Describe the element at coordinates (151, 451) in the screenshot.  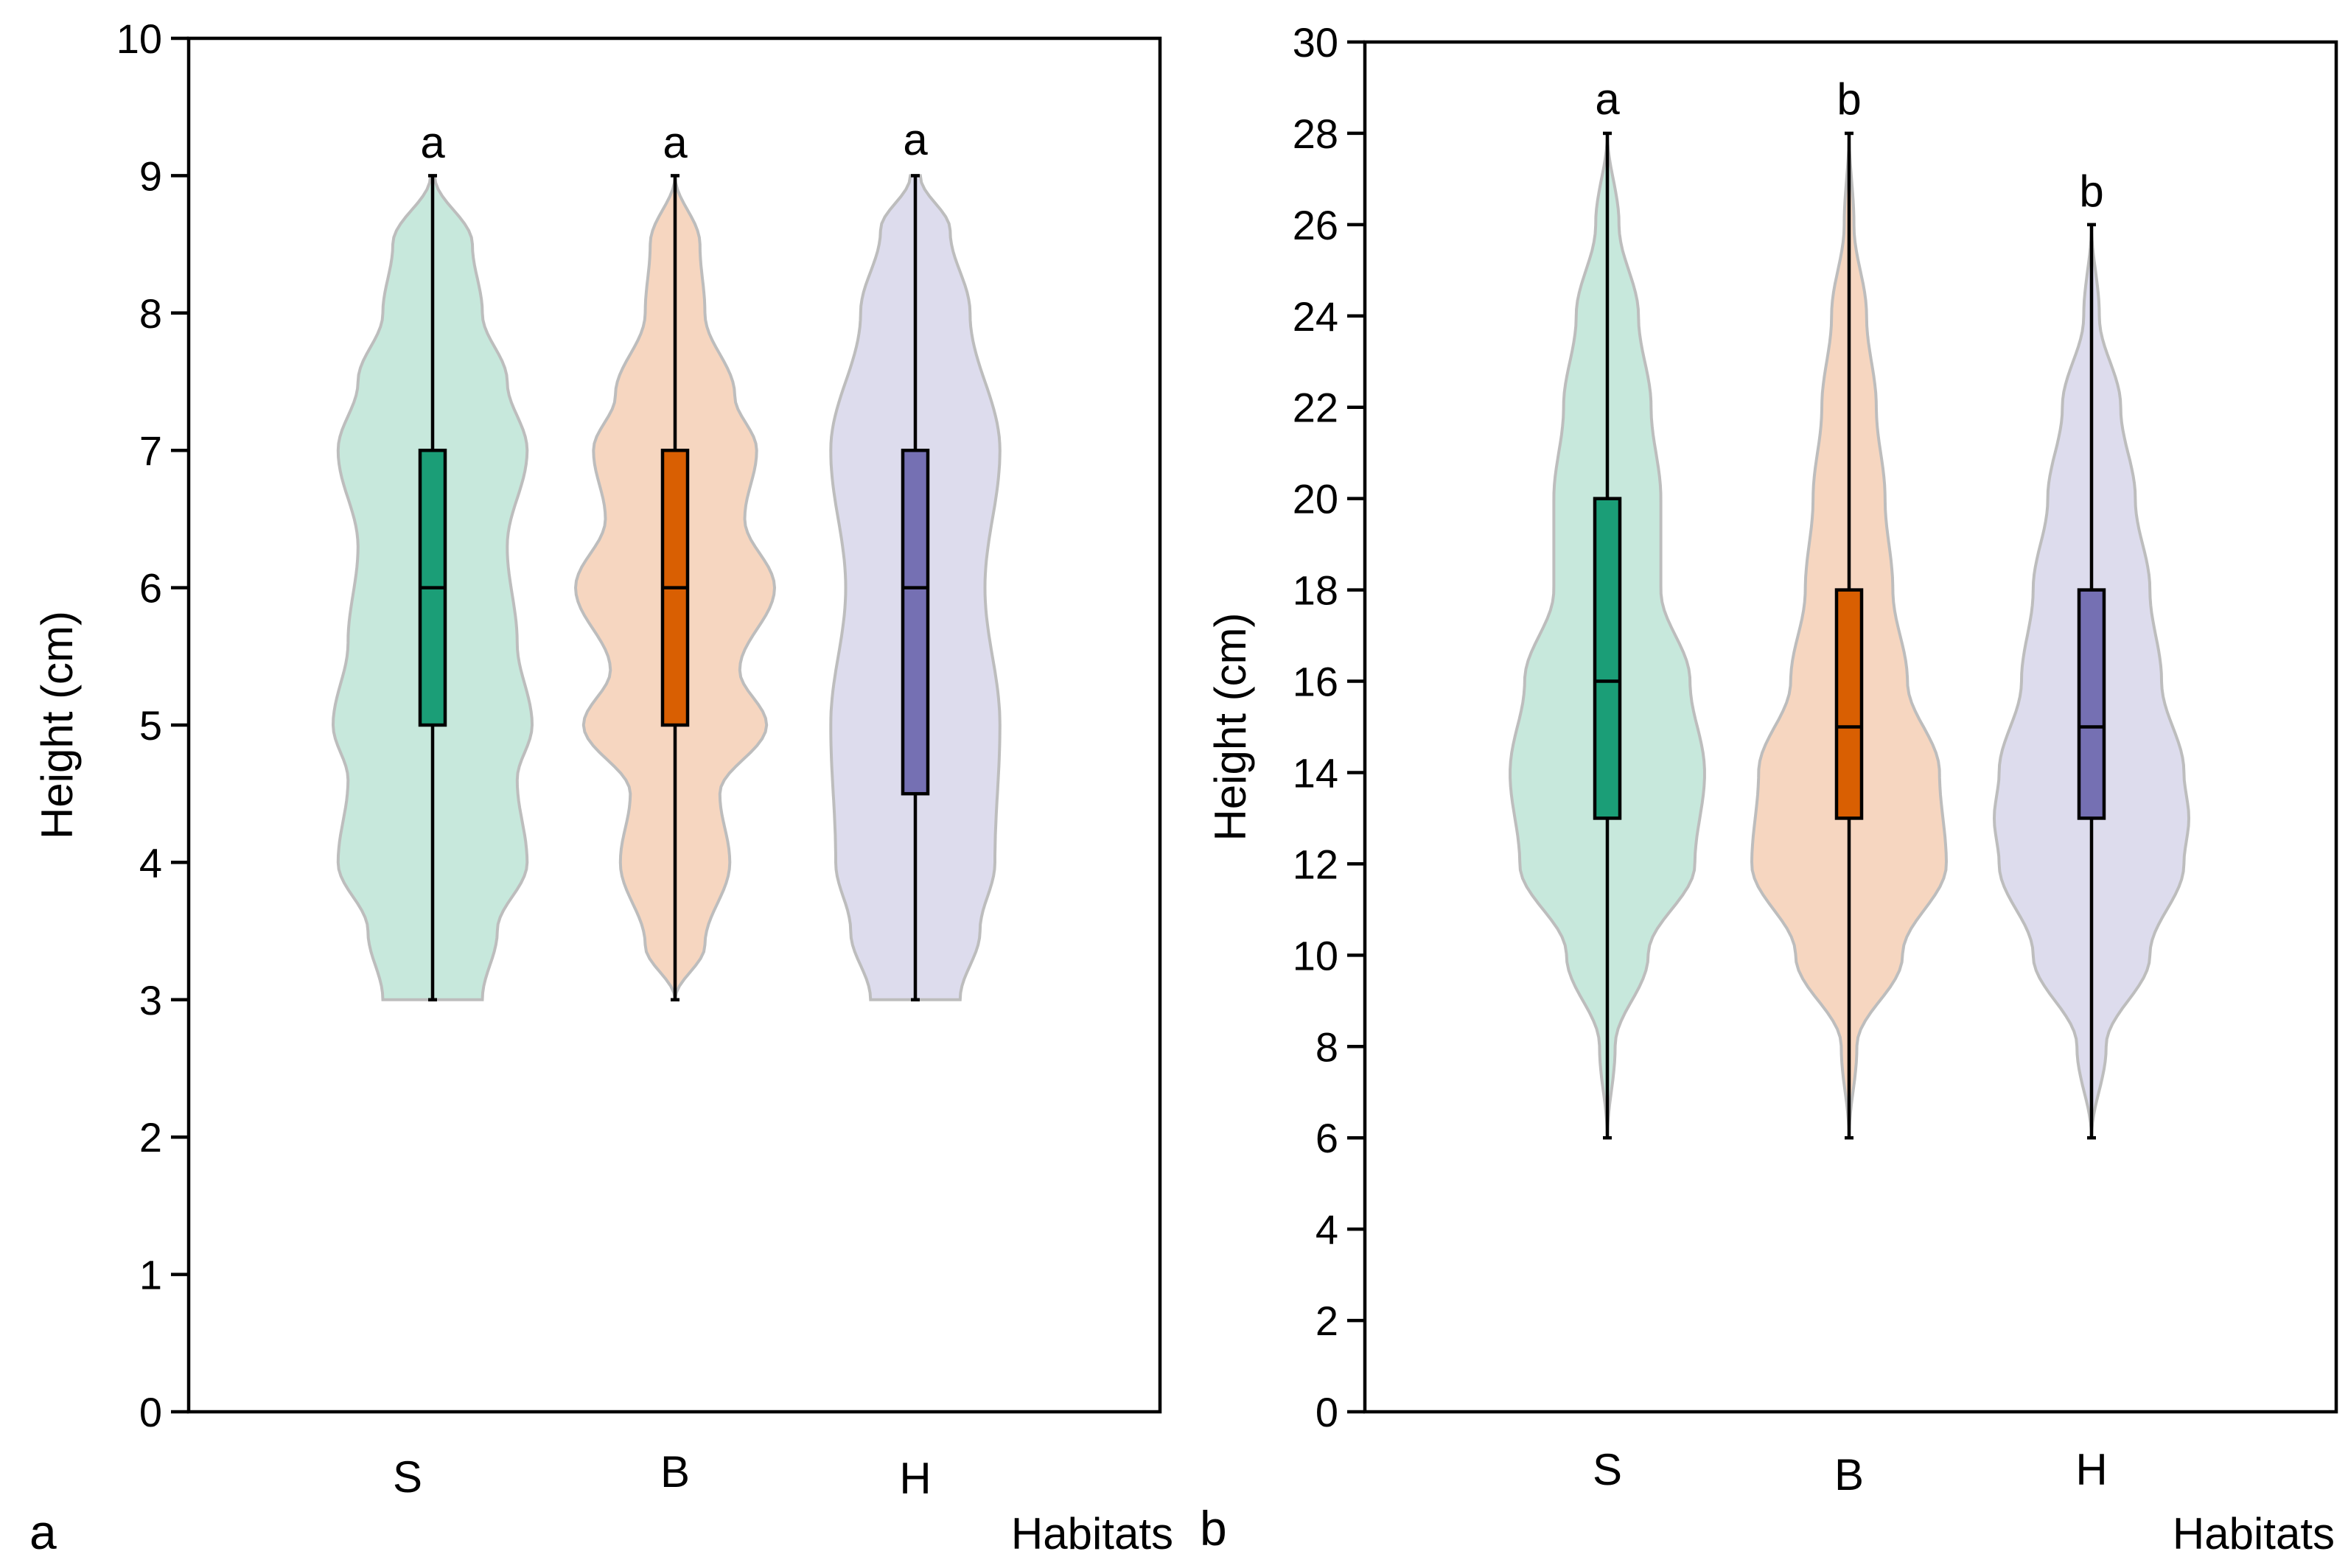
I see `y-tick-label: 7` at that location.